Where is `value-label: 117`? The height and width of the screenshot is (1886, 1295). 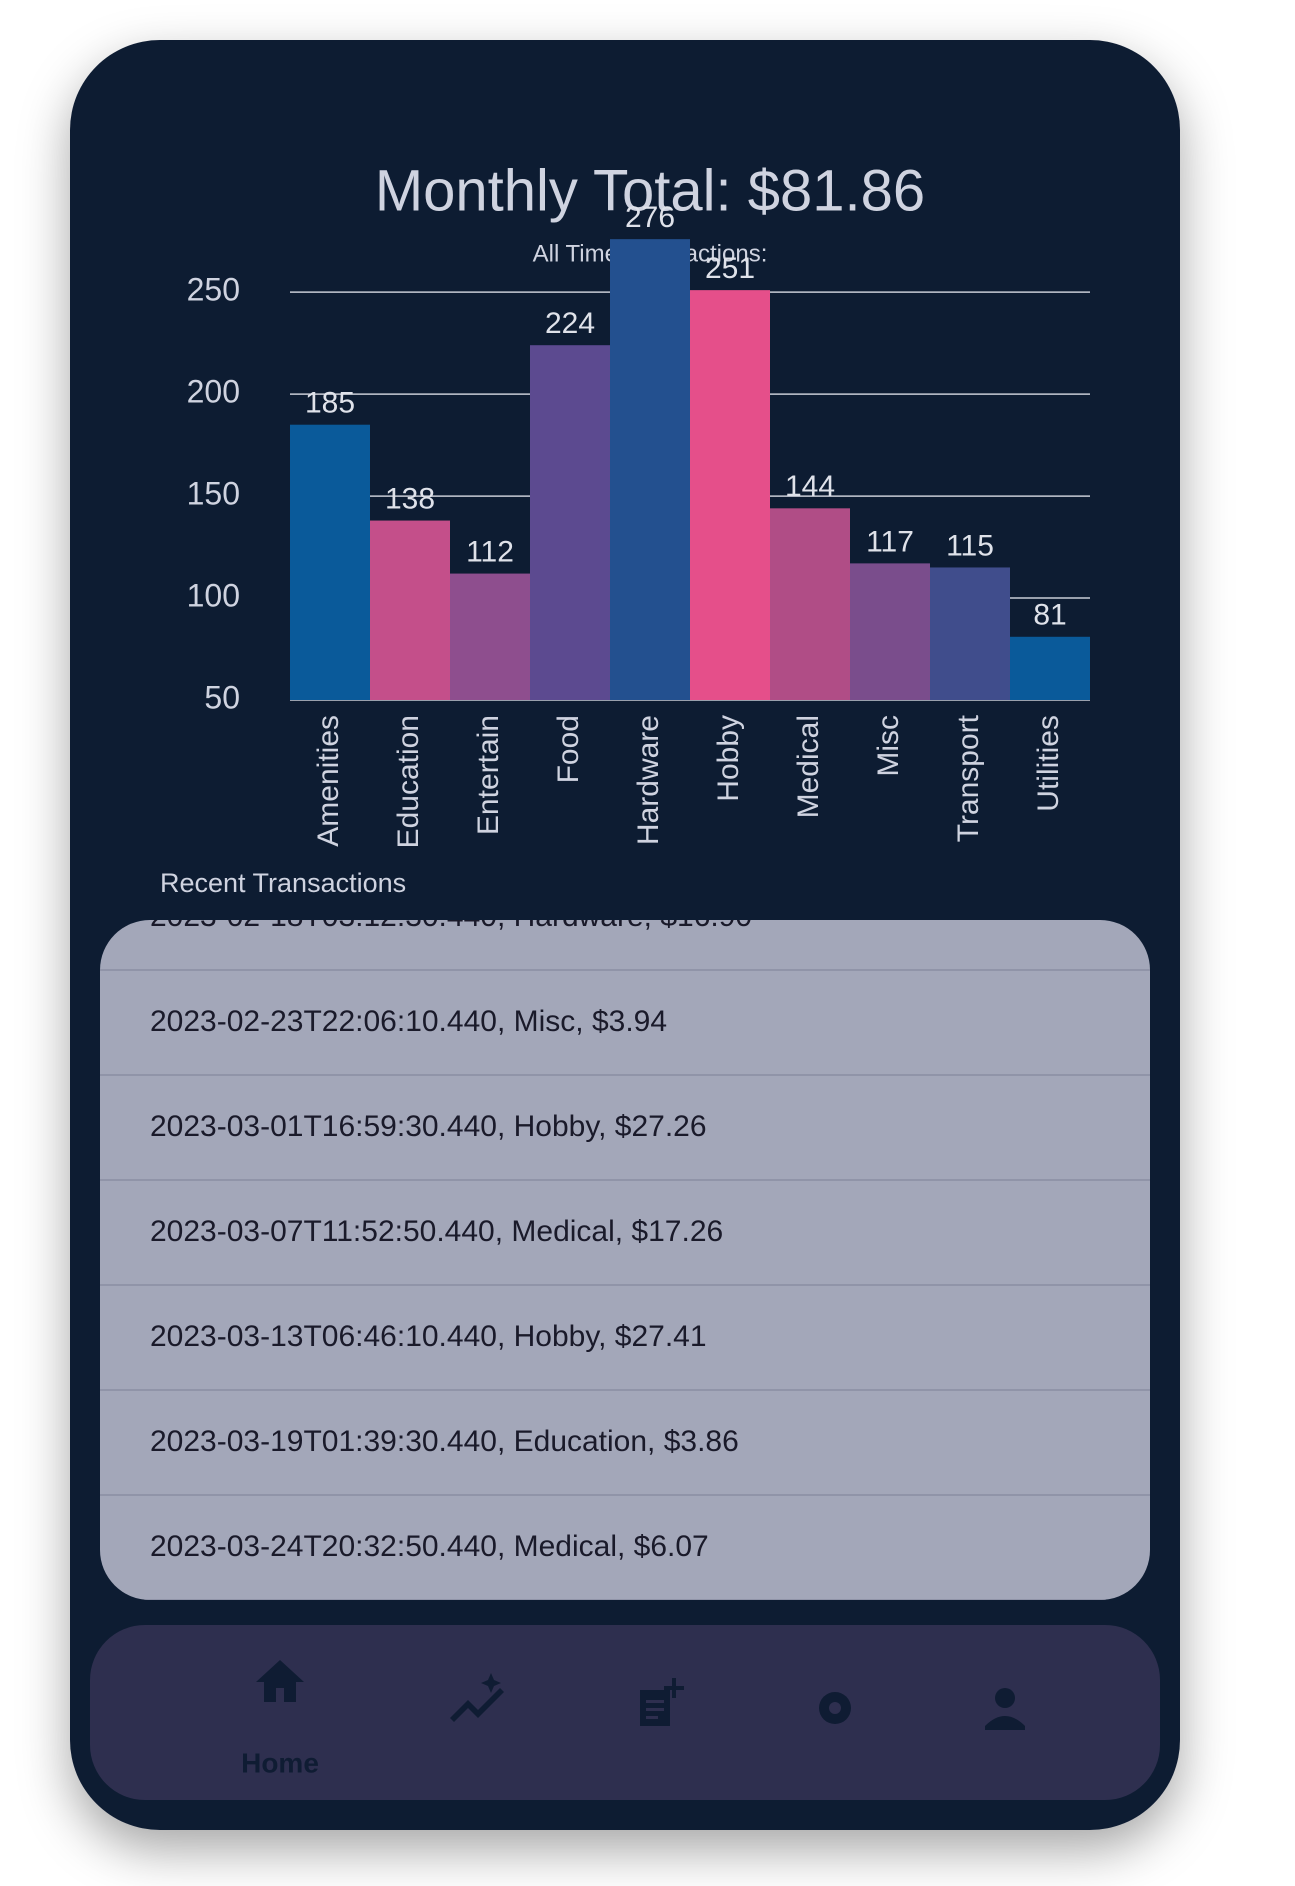
value-label: 117 is located at coordinates (890, 541).